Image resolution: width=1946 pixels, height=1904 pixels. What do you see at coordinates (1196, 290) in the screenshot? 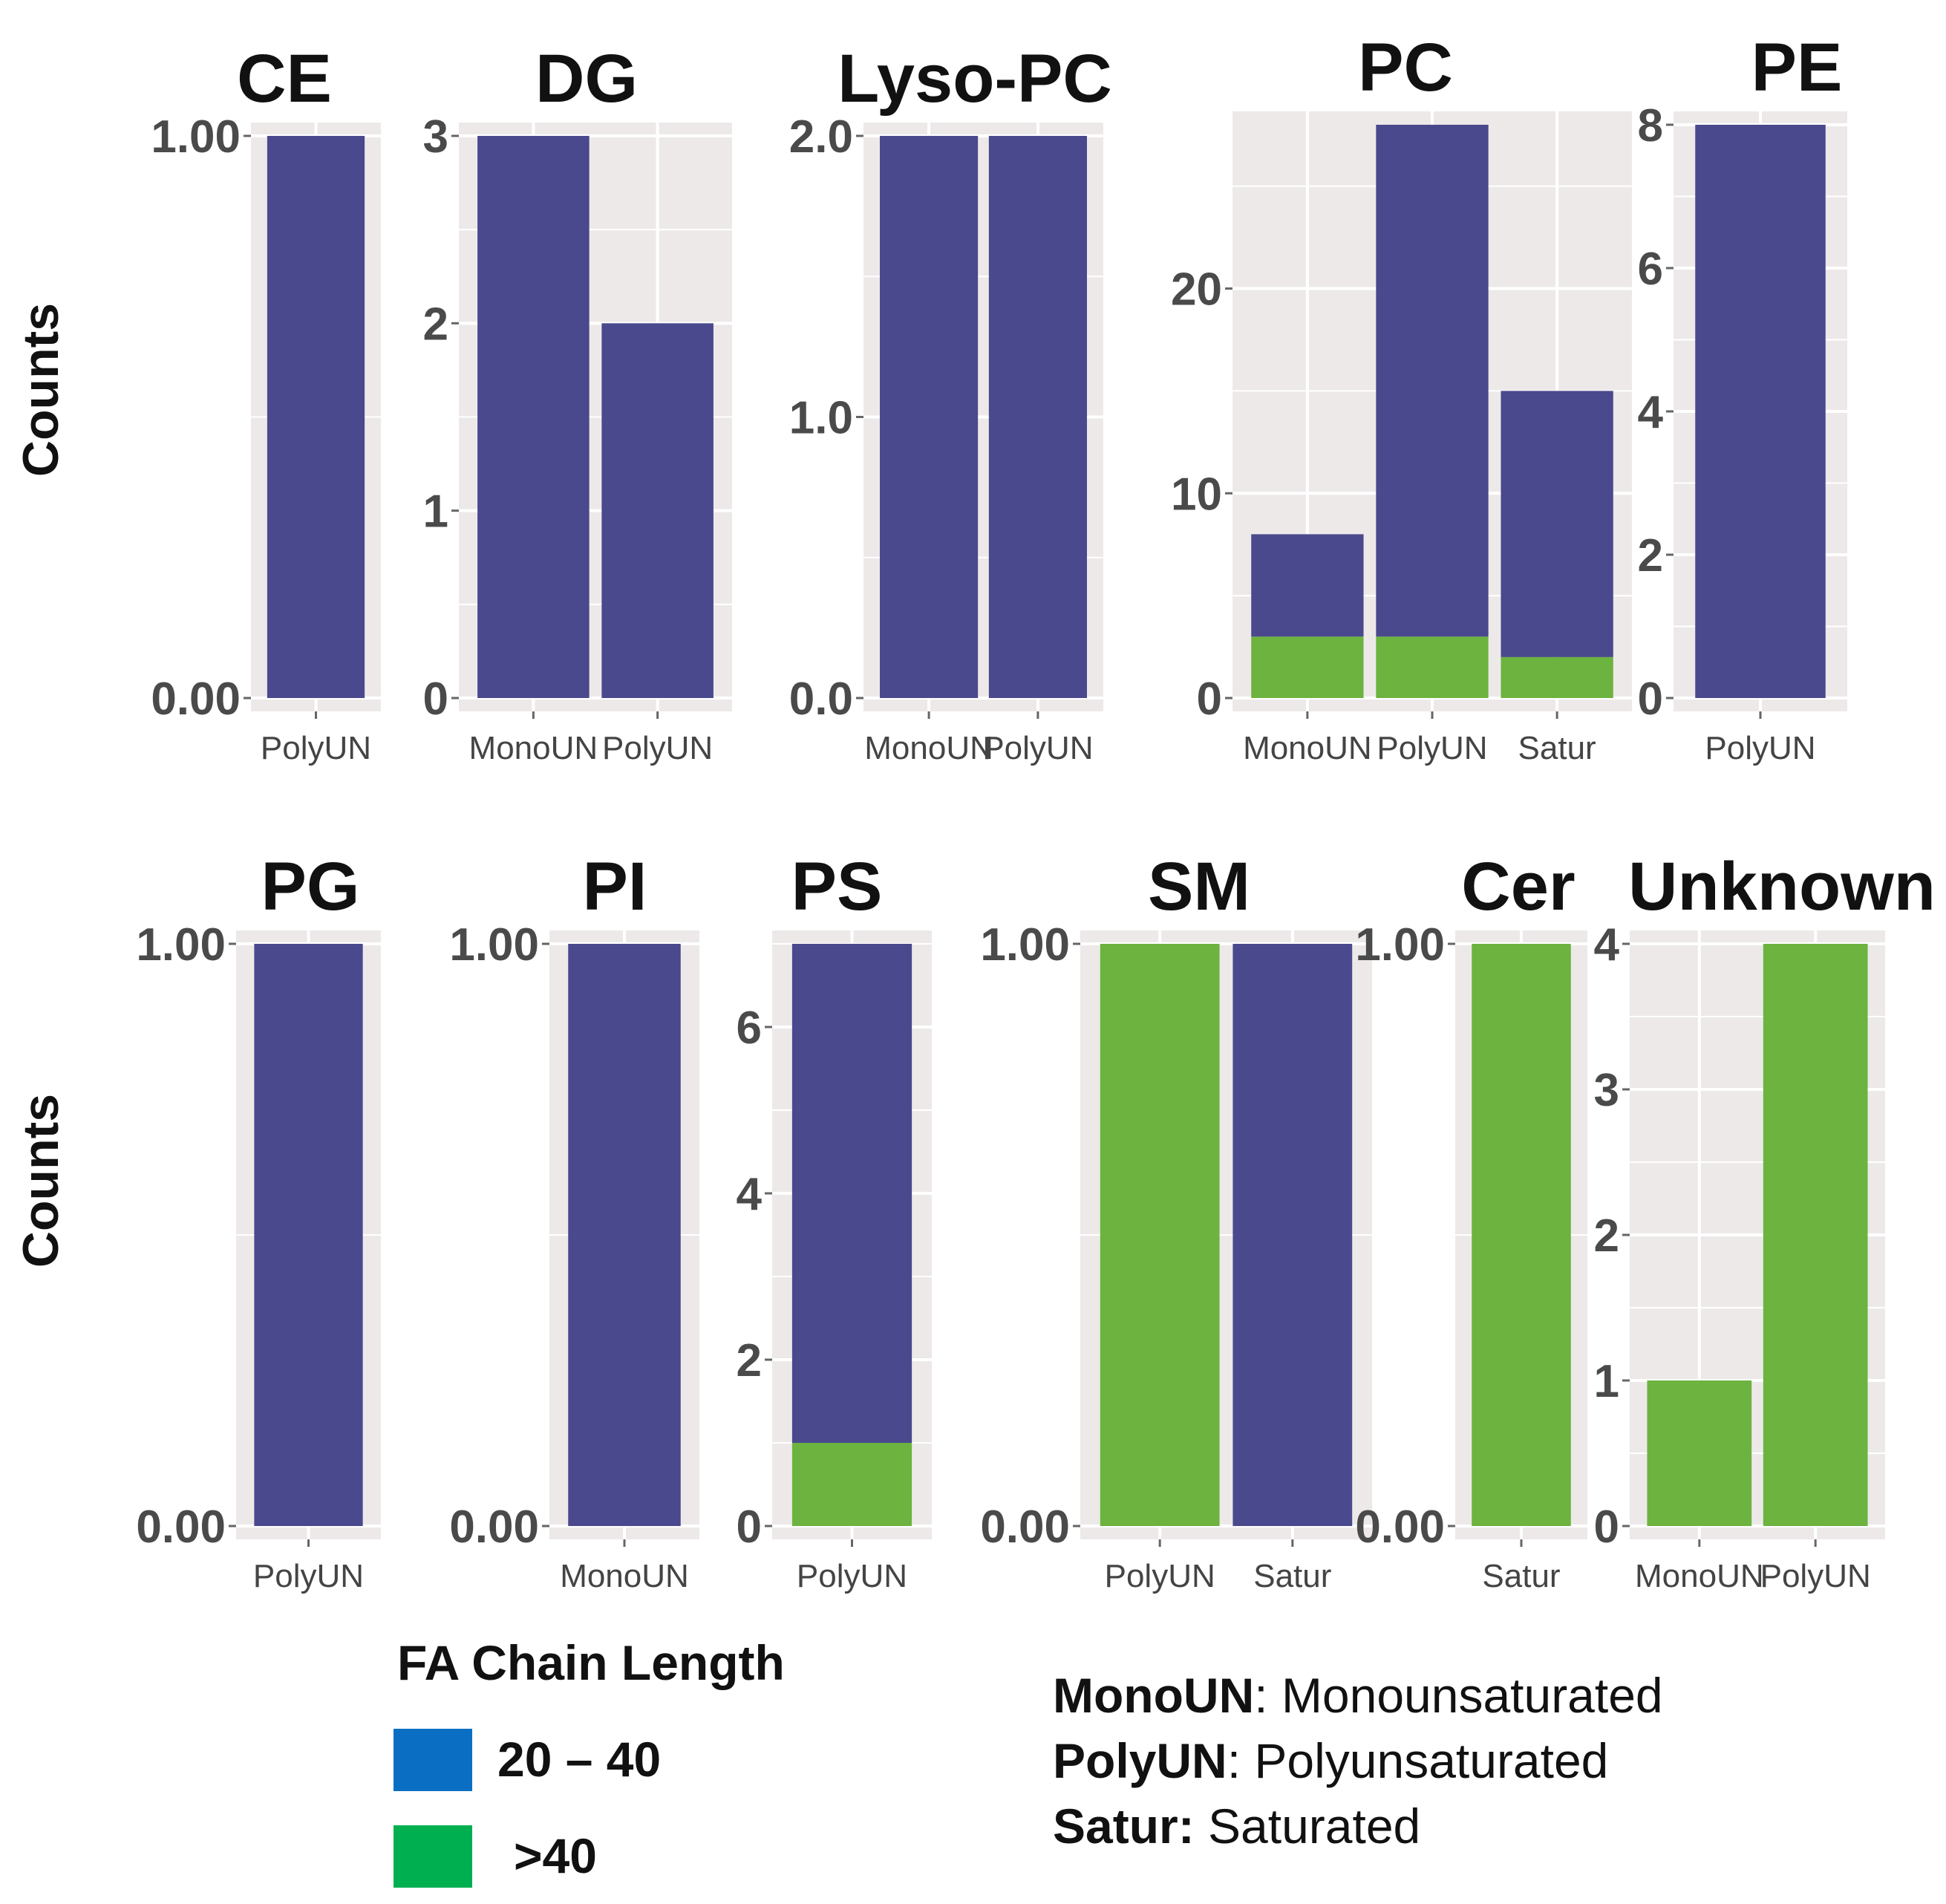
I see `y-tick-label-pc: 20` at bounding box center [1196, 290].